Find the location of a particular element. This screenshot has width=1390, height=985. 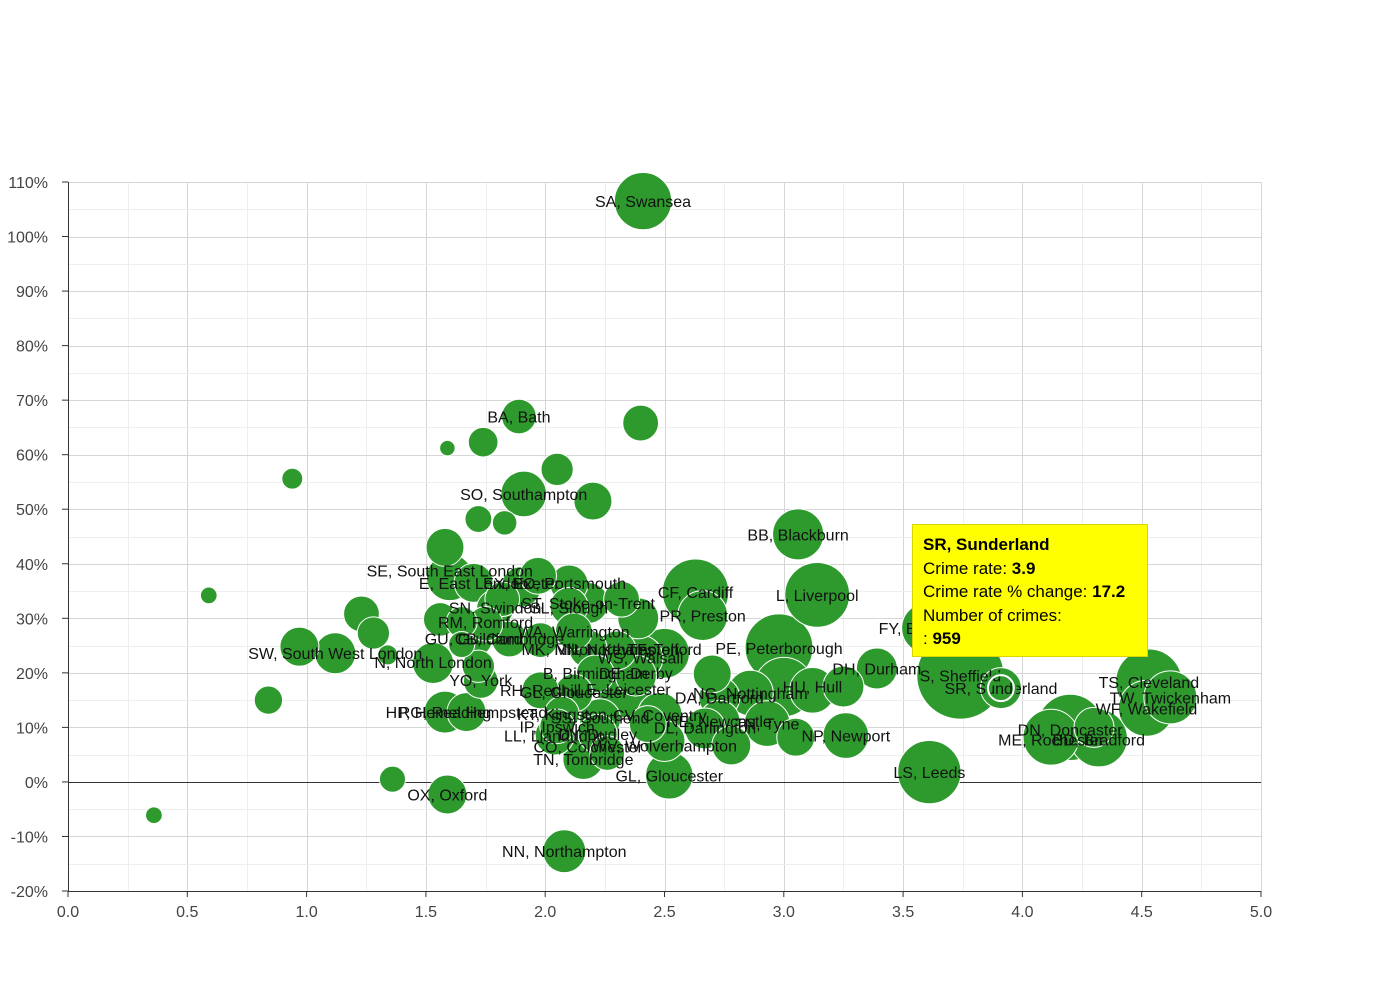

x-tick-label: 2.0 is located at coordinates (545, 912).